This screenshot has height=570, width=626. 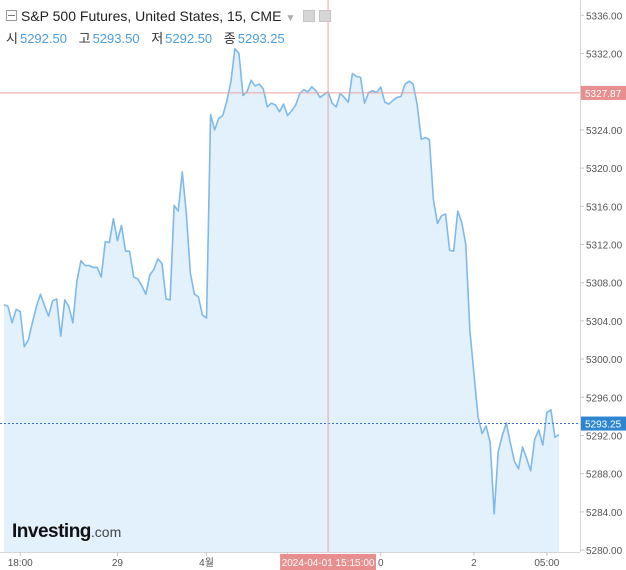 I want to click on chevron-down-icon: ▼, so click(x=290, y=18).